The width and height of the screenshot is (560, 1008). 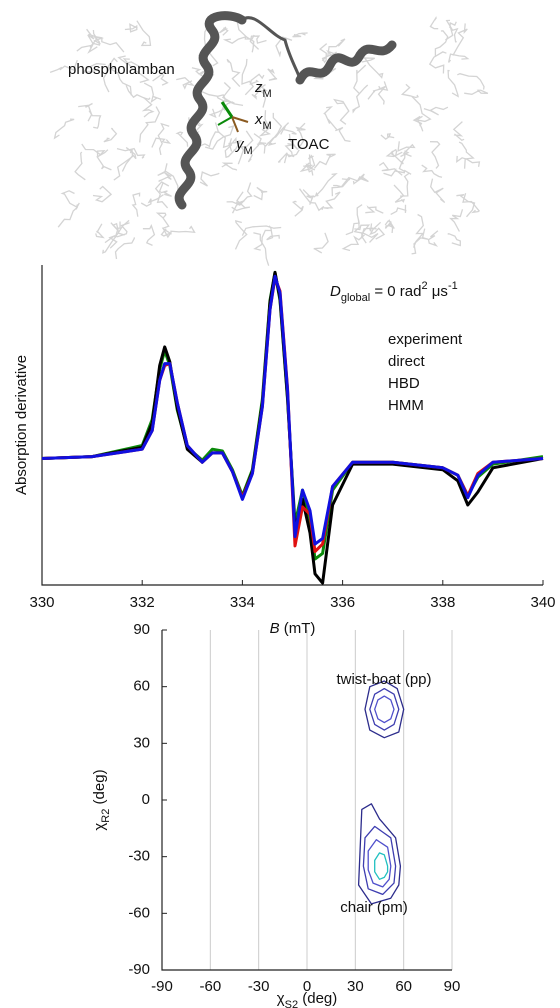 What do you see at coordinates (162, 986) in the screenshot?
I see `x-tick-label: -90` at bounding box center [162, 986].